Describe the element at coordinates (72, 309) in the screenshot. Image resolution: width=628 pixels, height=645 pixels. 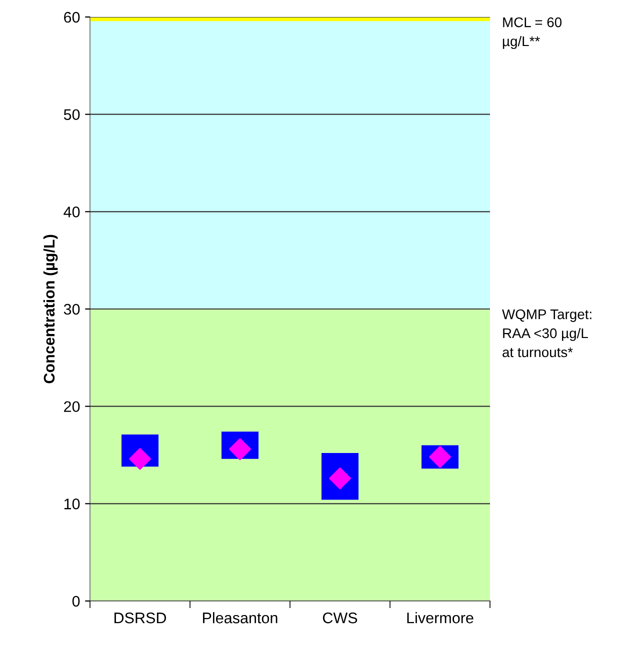
I see `y-tick-label: 30` at that location.